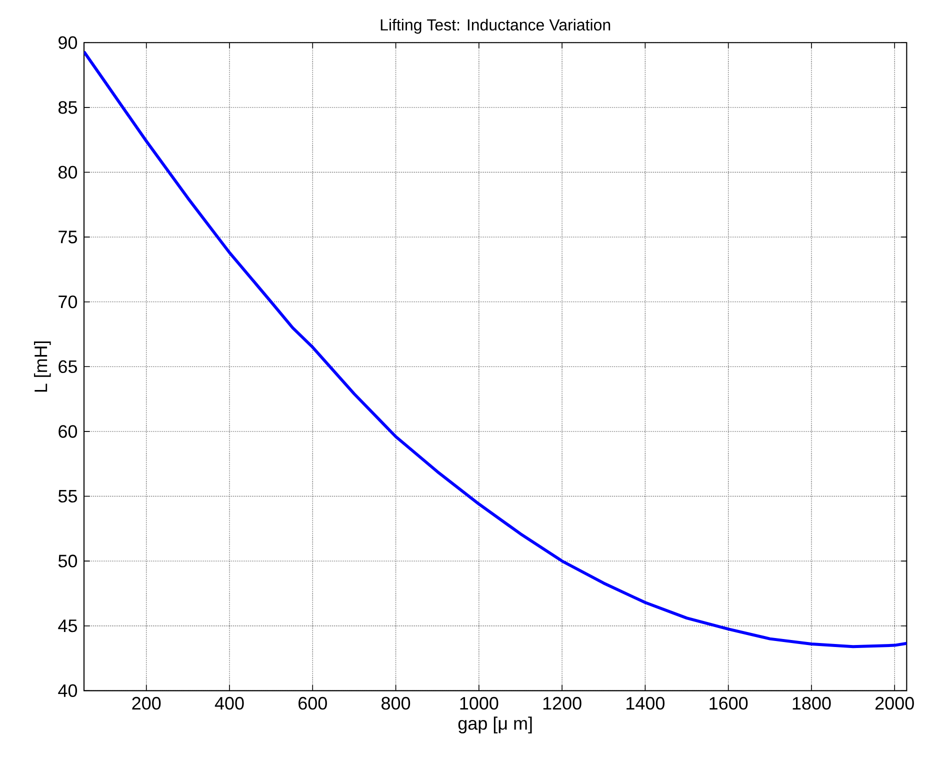 Image resolution: width=928 pixels, height=767 pixels. I want to click on x-tick-label: 1800, so click(811, 703).